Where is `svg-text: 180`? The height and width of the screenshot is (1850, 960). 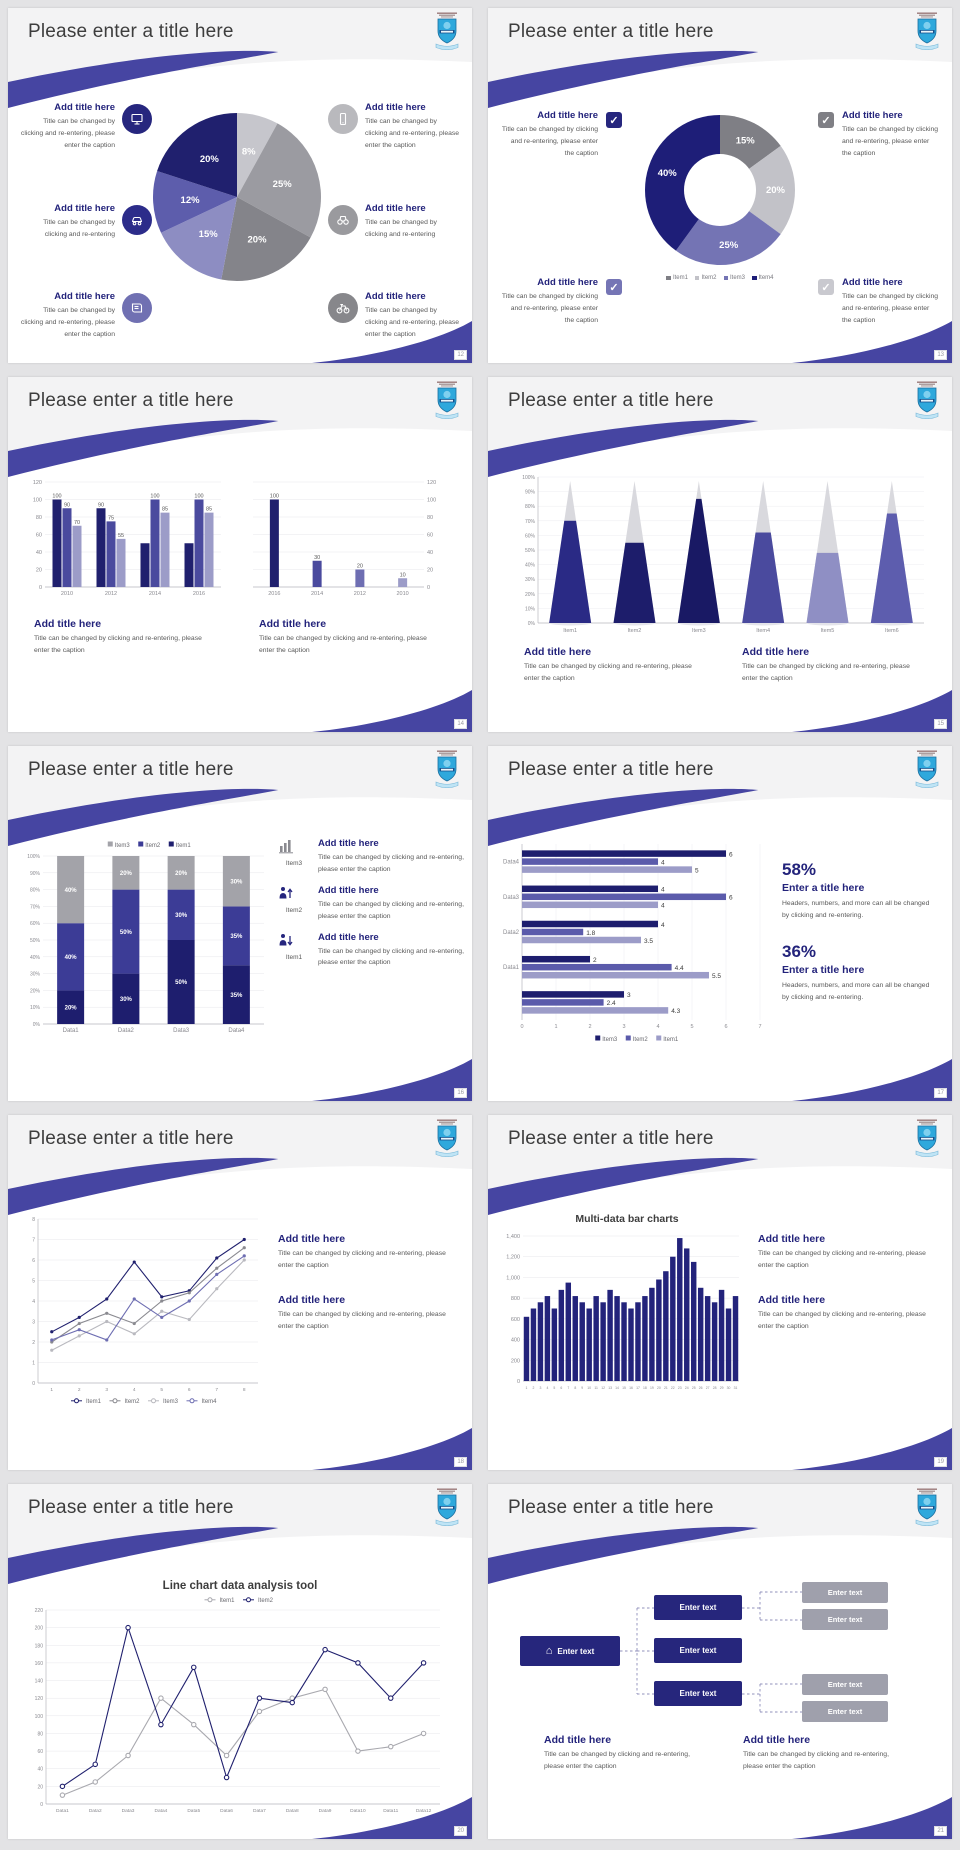 svg-text: 180 is located at coordinates (39, 1646).